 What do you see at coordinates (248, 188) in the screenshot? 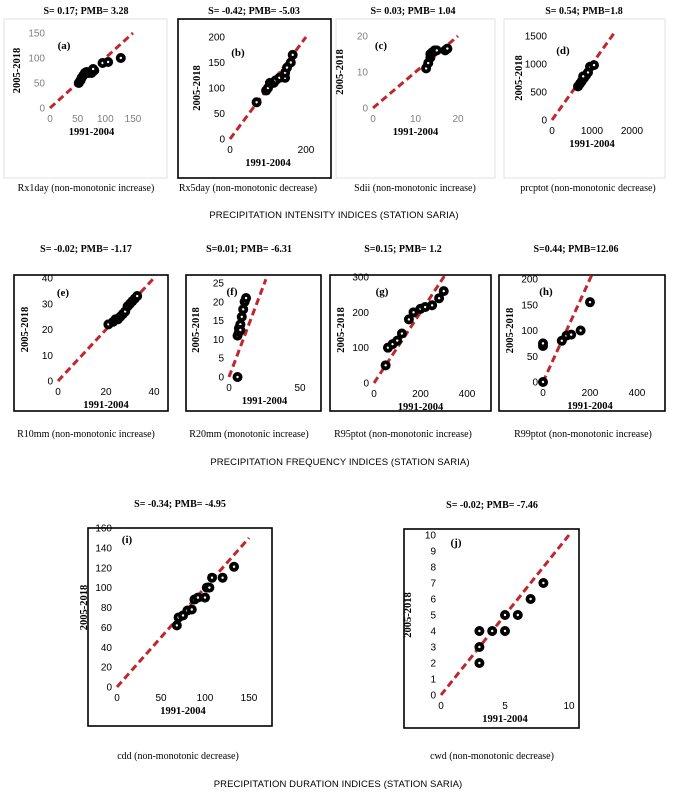
I see `panel-caption: Rx5day (non-monotonic decrease)` at bounding box center [248, 188].